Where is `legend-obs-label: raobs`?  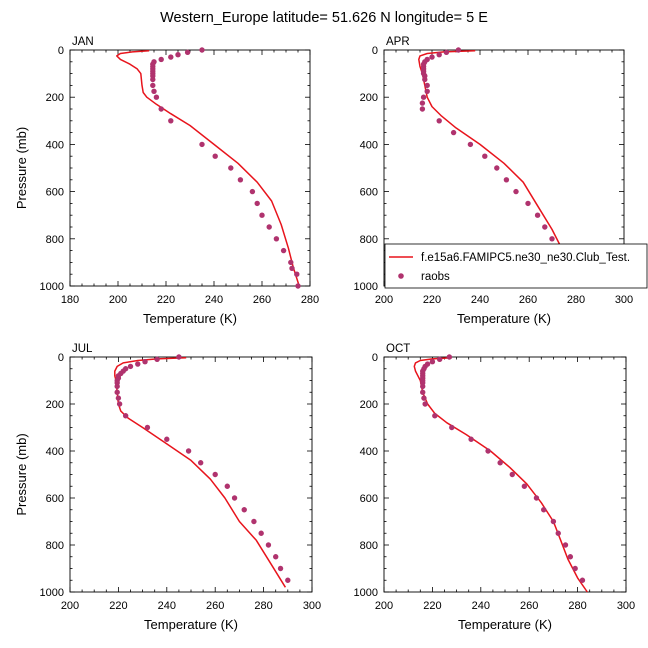 legend-obs-label: raobs is located at coordinates (435, 277).